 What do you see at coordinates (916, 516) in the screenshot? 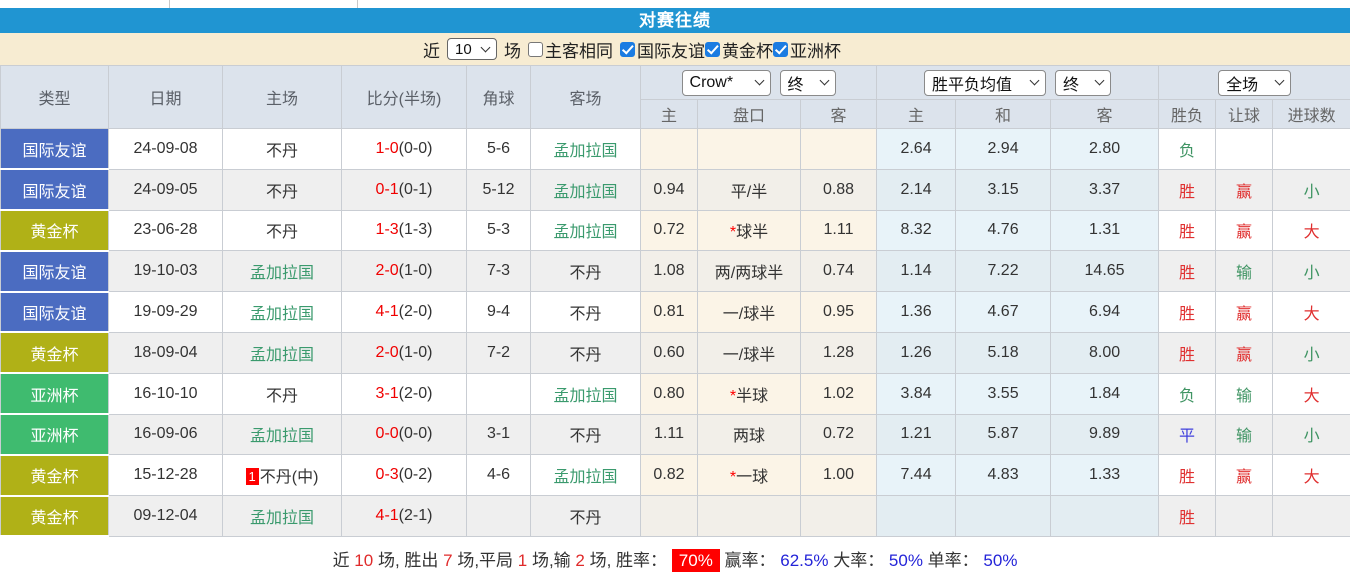
I see `avg-home-cell` at bounding box center [916, 516].